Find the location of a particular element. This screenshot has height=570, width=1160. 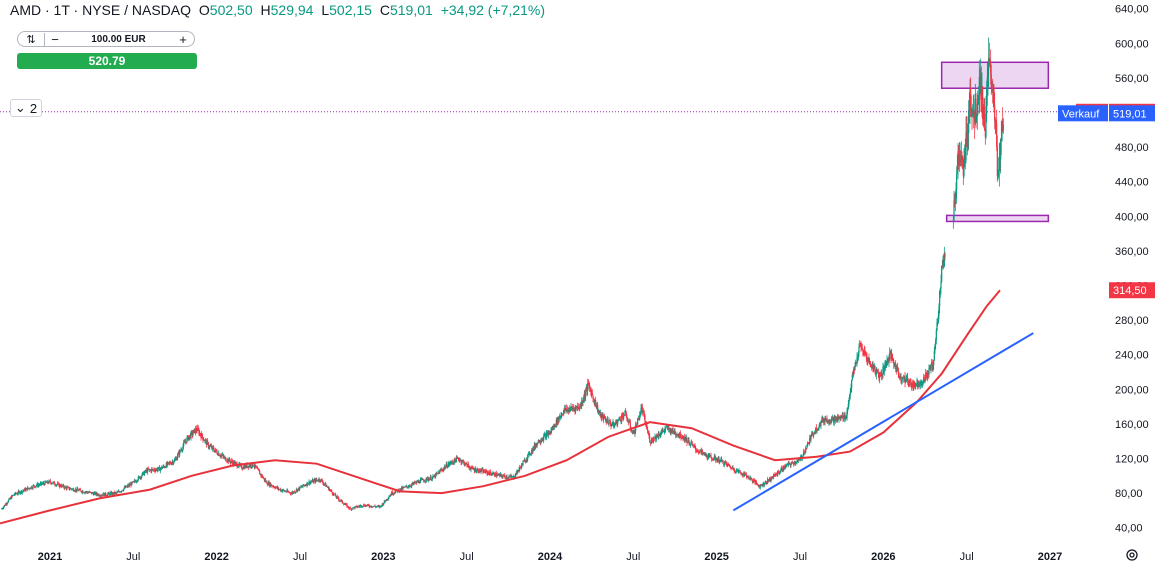

increase-button: + is located at coordinates (183, 39).